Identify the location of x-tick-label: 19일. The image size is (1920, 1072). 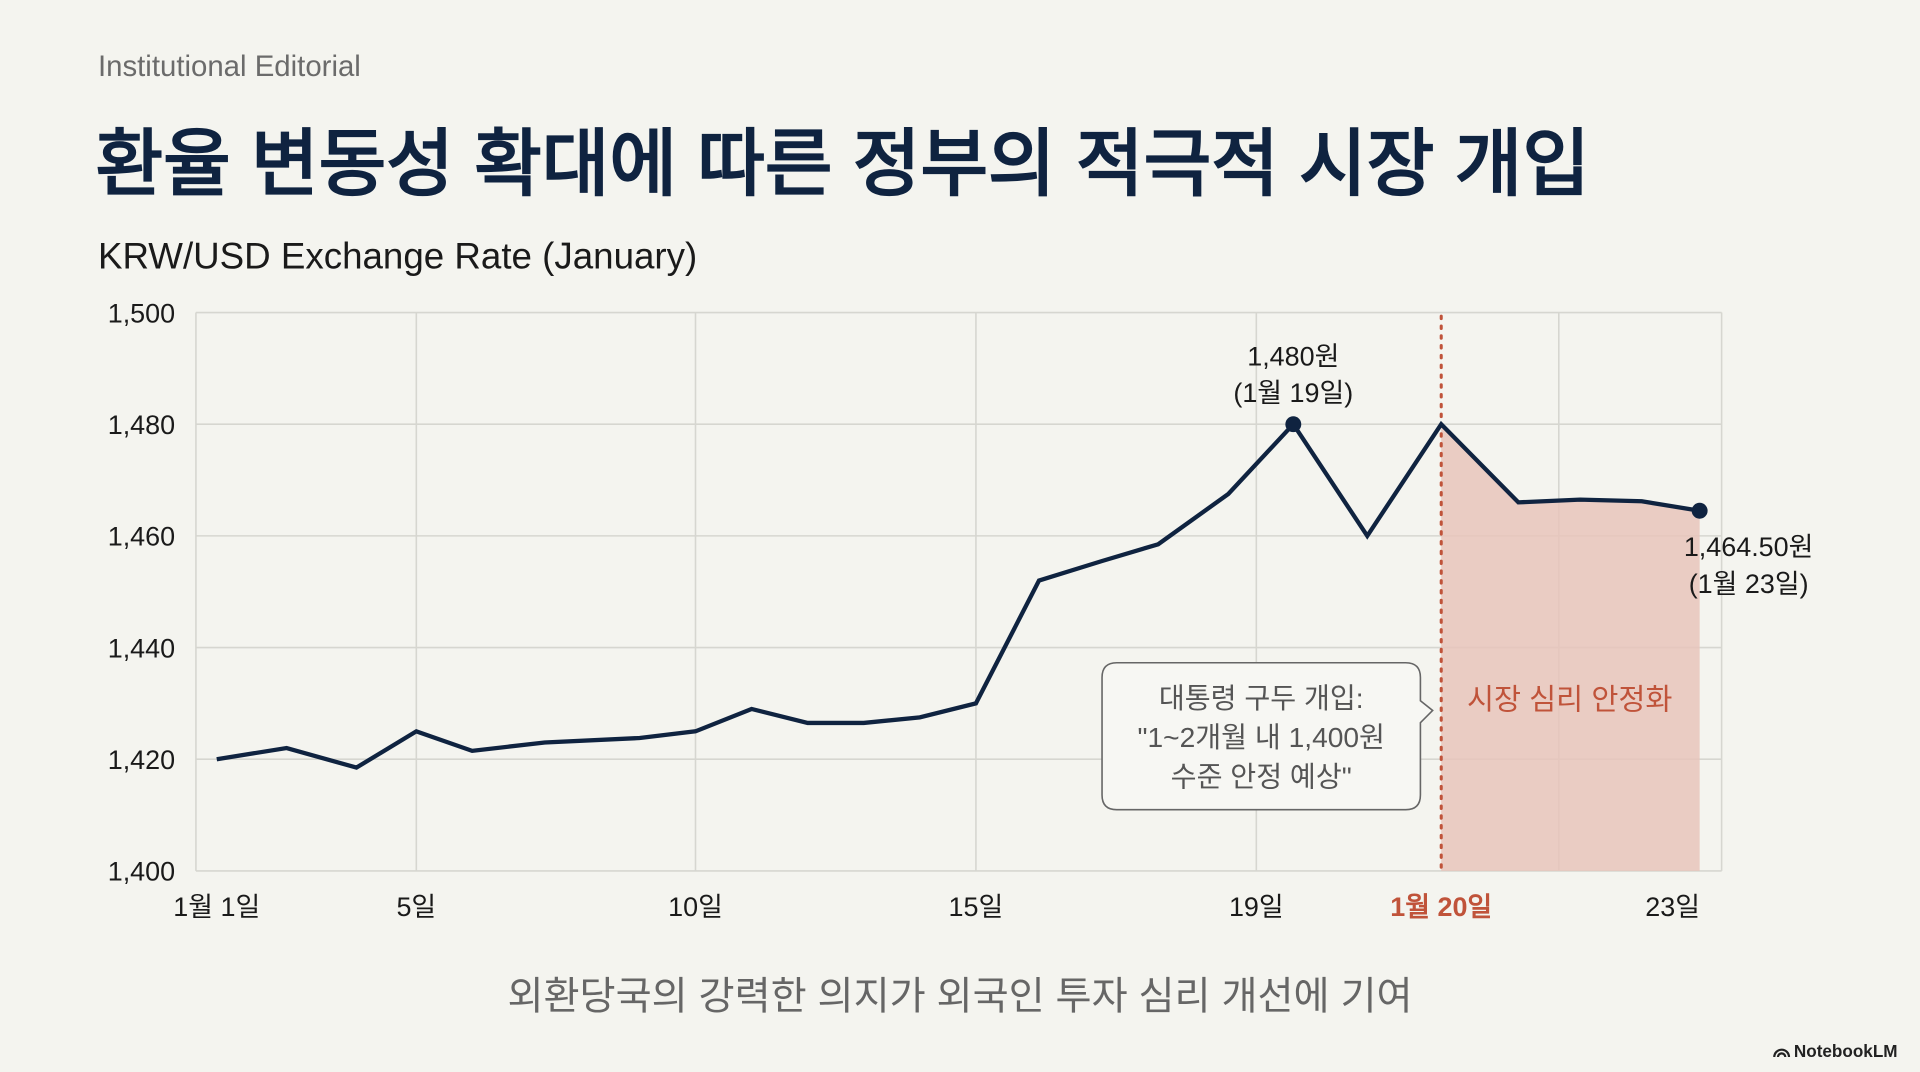
(1256, 907).